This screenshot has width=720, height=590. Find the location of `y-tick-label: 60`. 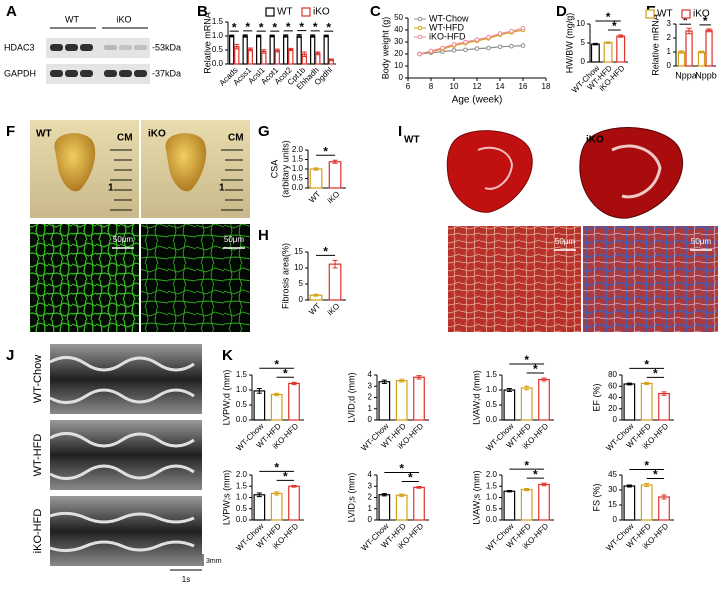

y-tick-label: 60 is located at coordinates (612, 385).